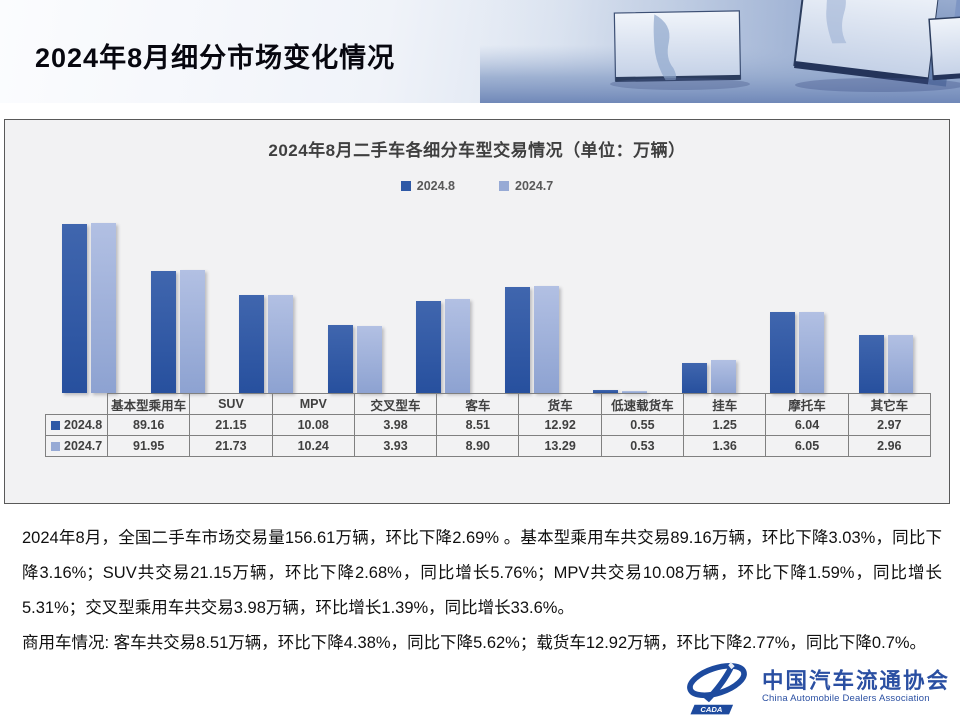  Describe the element at coordinates (642, 425) in the screenshot. I see `table-value-cell: 0.55` at that location.